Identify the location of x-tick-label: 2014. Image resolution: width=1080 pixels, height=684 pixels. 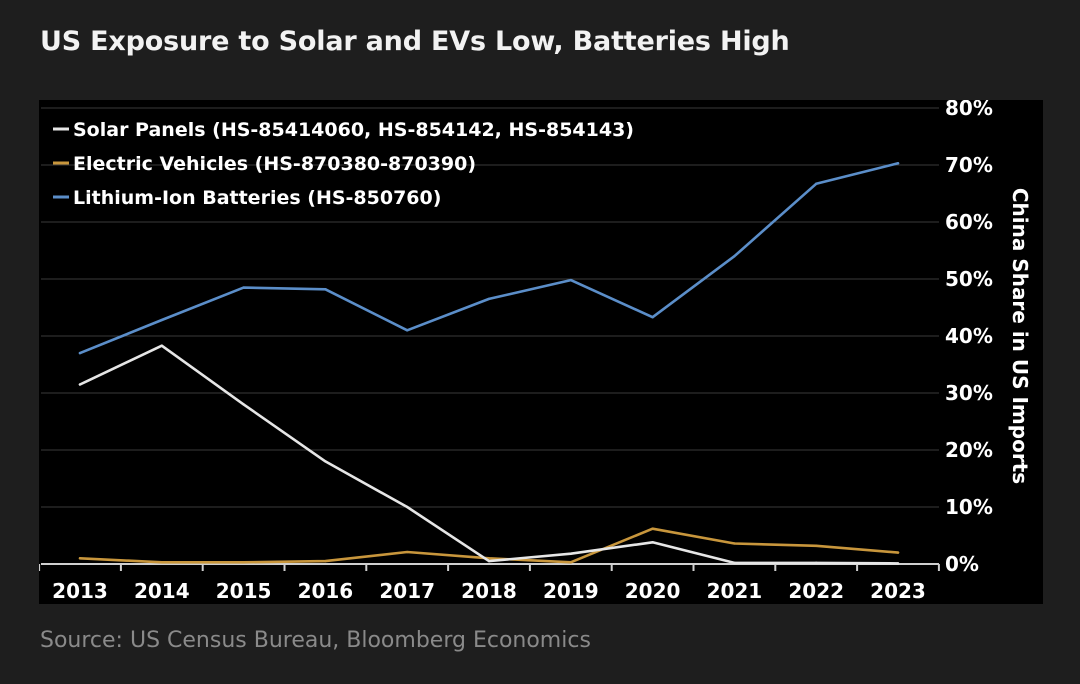
(162, 591).